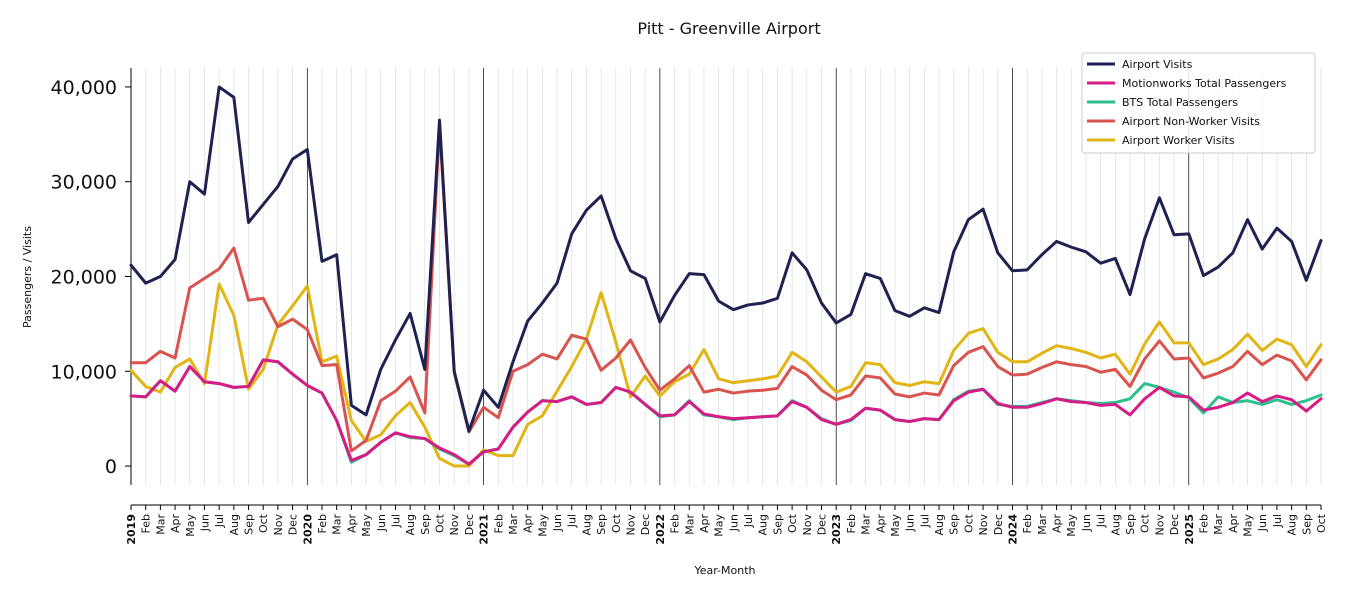 The width and height of the screenshot is (1350, 600). Describe the element at coordinates (1204, 83) in the screenshot. I see `legend-label: Motionworks Total Passengers` at that location.